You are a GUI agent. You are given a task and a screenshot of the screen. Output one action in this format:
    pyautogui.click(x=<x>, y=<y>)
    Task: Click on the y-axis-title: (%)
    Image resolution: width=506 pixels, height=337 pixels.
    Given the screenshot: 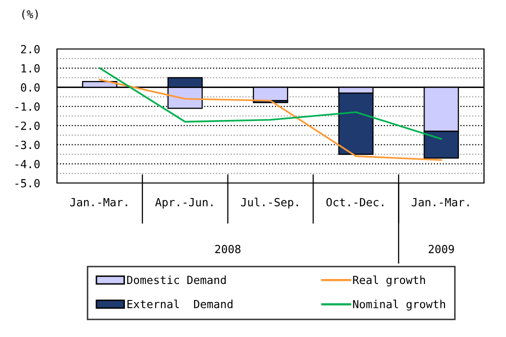 What is the action you would take?
    pyautogui.click(x=30, y=15)
    